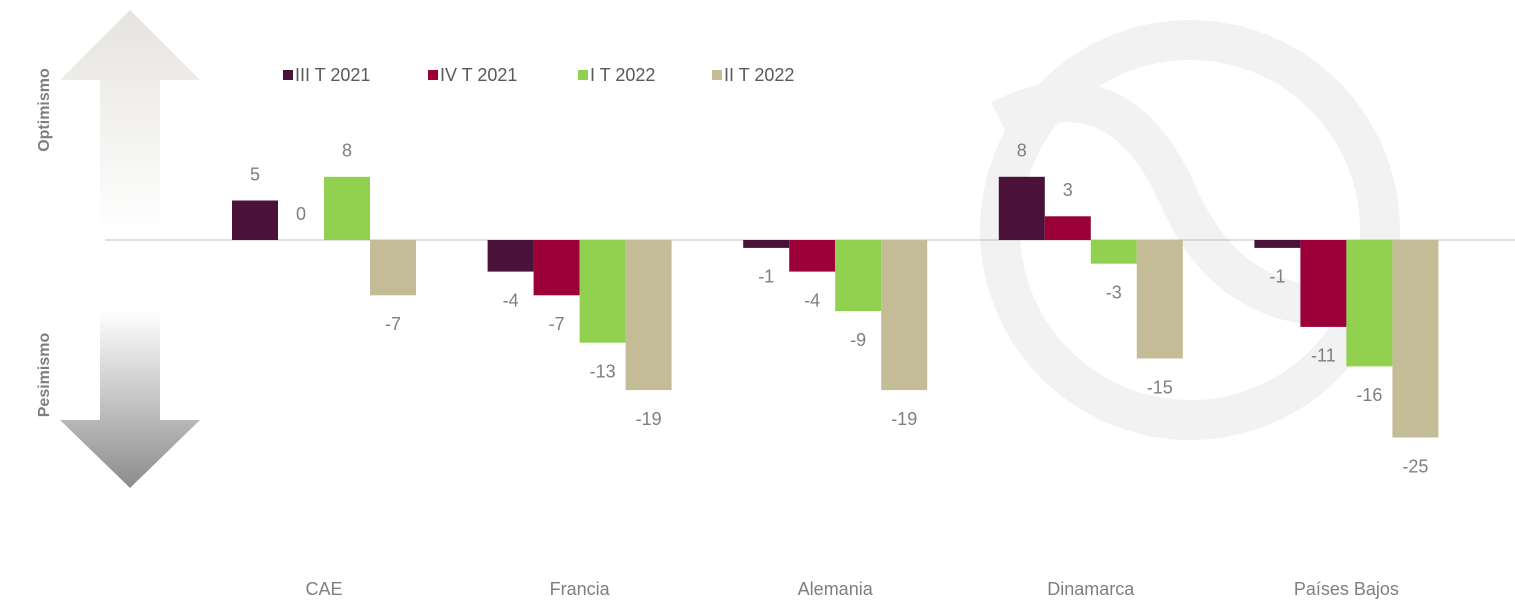 This screenshot has height=603, width=1515. I want to click on legend-label: II T 2022, so click(759, 75).